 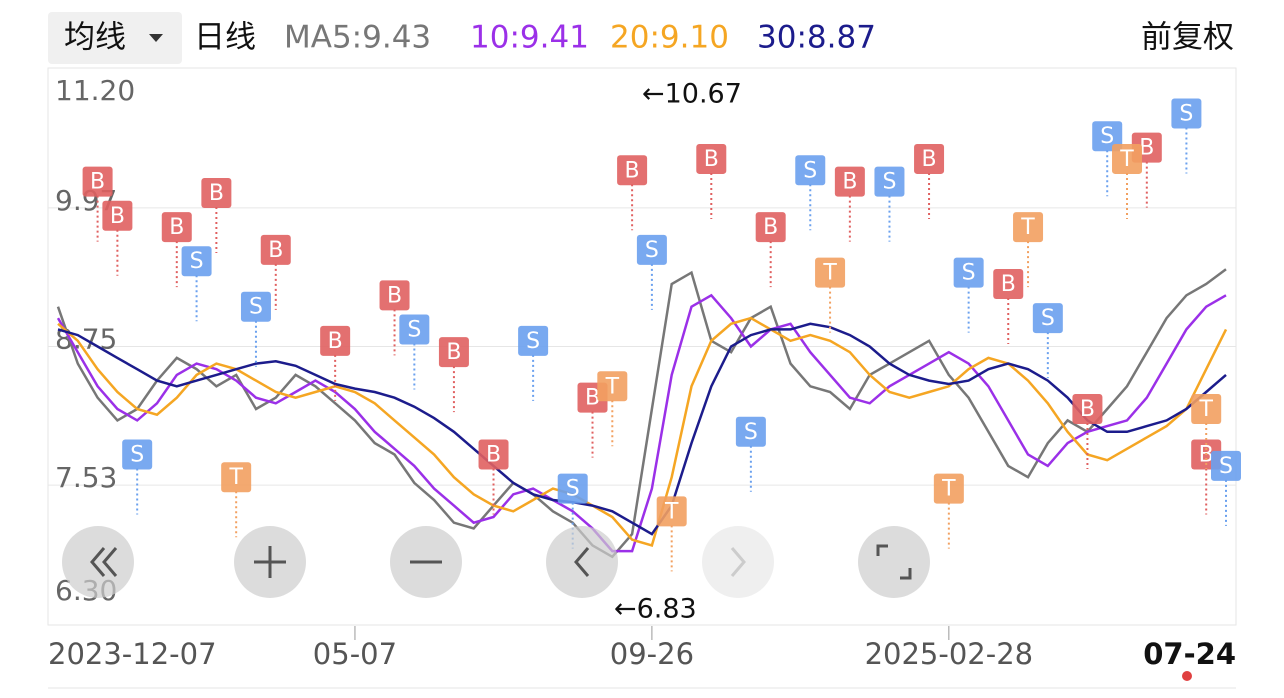 I want to click on x-tick-label: 2023-12-07, so click(x=132, y=654).